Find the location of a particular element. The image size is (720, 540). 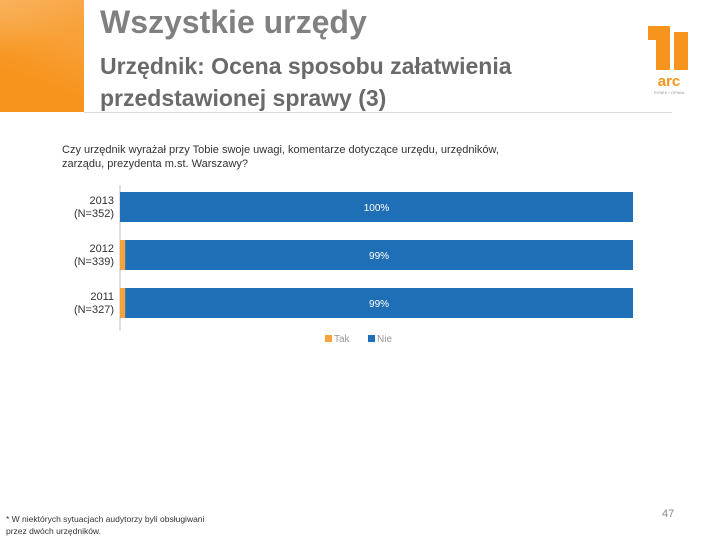

legend-swatch-tak is located at coordinates (328, 338).